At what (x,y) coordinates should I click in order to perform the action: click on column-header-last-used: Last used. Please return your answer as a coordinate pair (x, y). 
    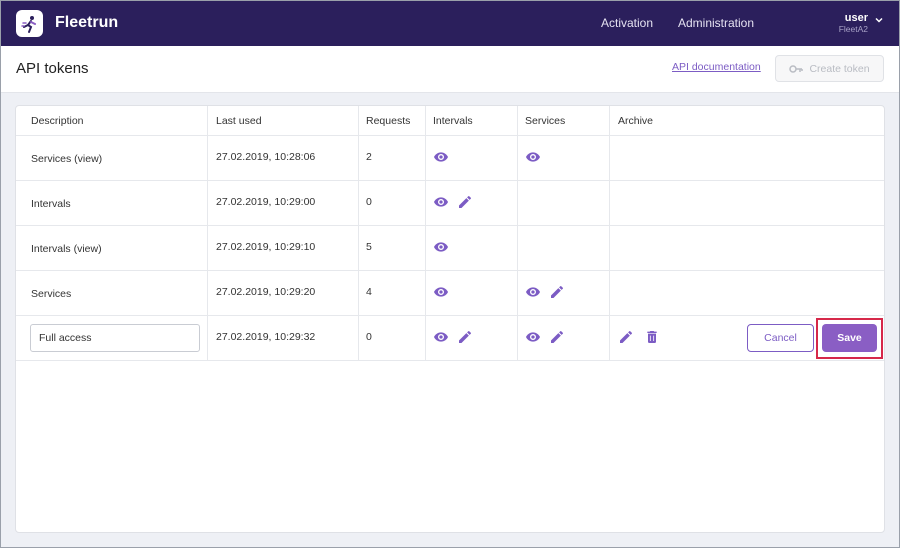
    Looking at the image, I should click on (239, 121).